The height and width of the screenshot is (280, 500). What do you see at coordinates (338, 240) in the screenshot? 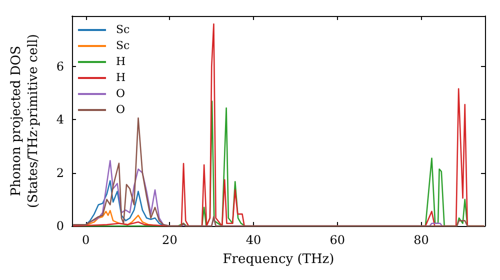
I see `x-tick-label: 60` at bounding box center [338, 240].